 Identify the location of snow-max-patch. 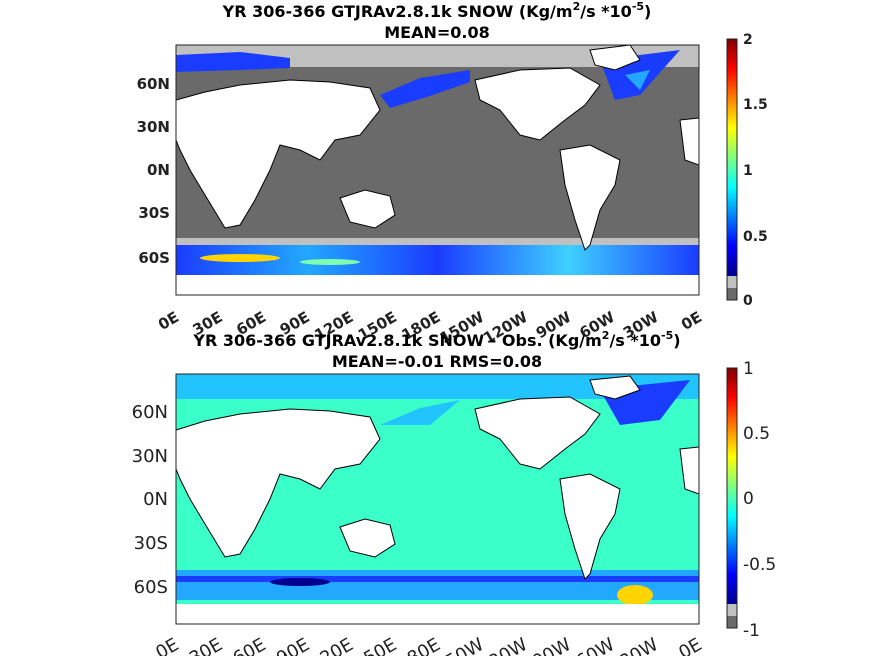
(240, 258).